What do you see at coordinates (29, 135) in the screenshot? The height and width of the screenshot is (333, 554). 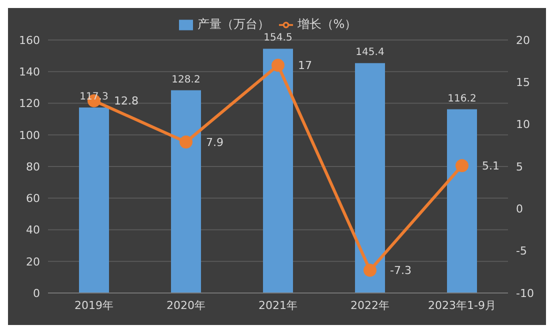 I see `y-tick-label: 100` at bounding box center [29, 135].